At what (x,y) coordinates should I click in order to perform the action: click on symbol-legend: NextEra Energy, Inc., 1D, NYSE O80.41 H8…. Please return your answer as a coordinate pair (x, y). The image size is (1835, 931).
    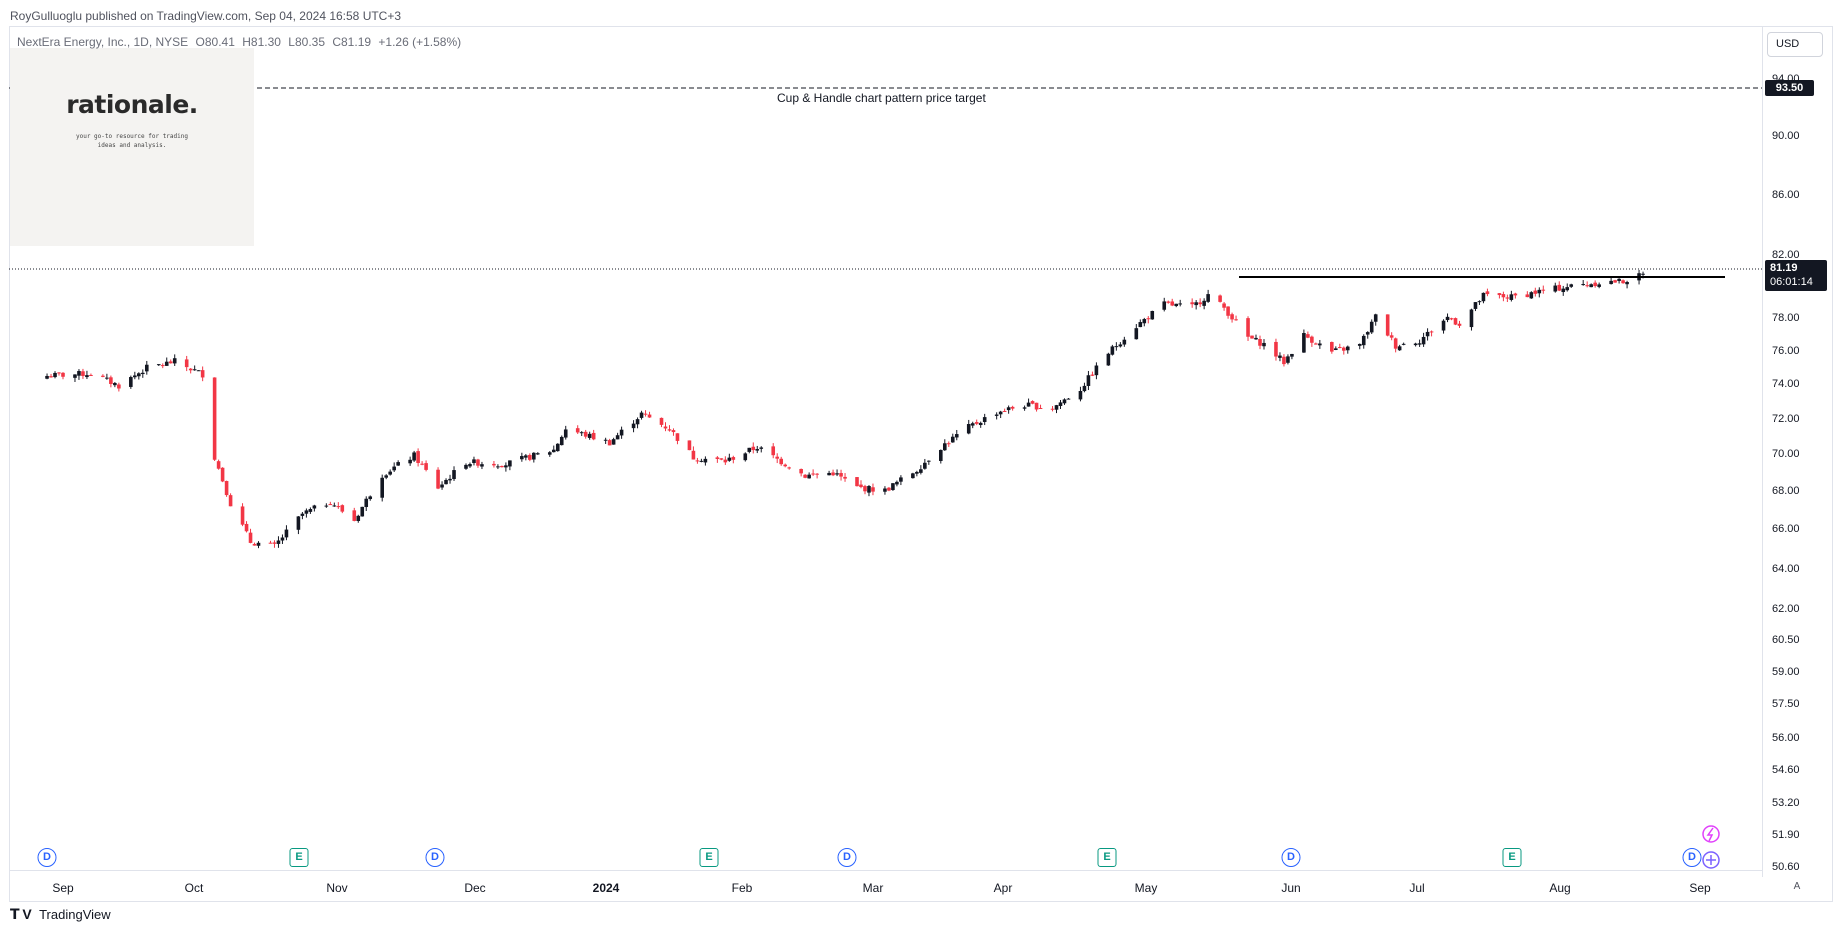
    Looking at the image, I should click on (239, 42).